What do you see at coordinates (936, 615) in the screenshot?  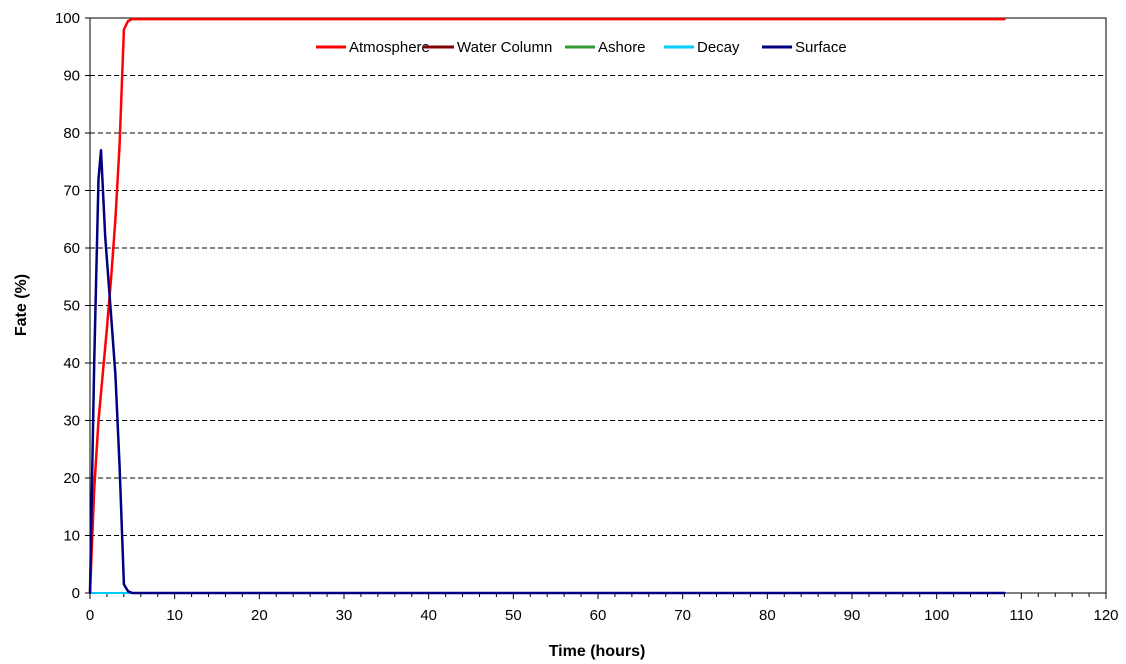 I see `x-tick-label: 100` at bounding box center [936, 615].